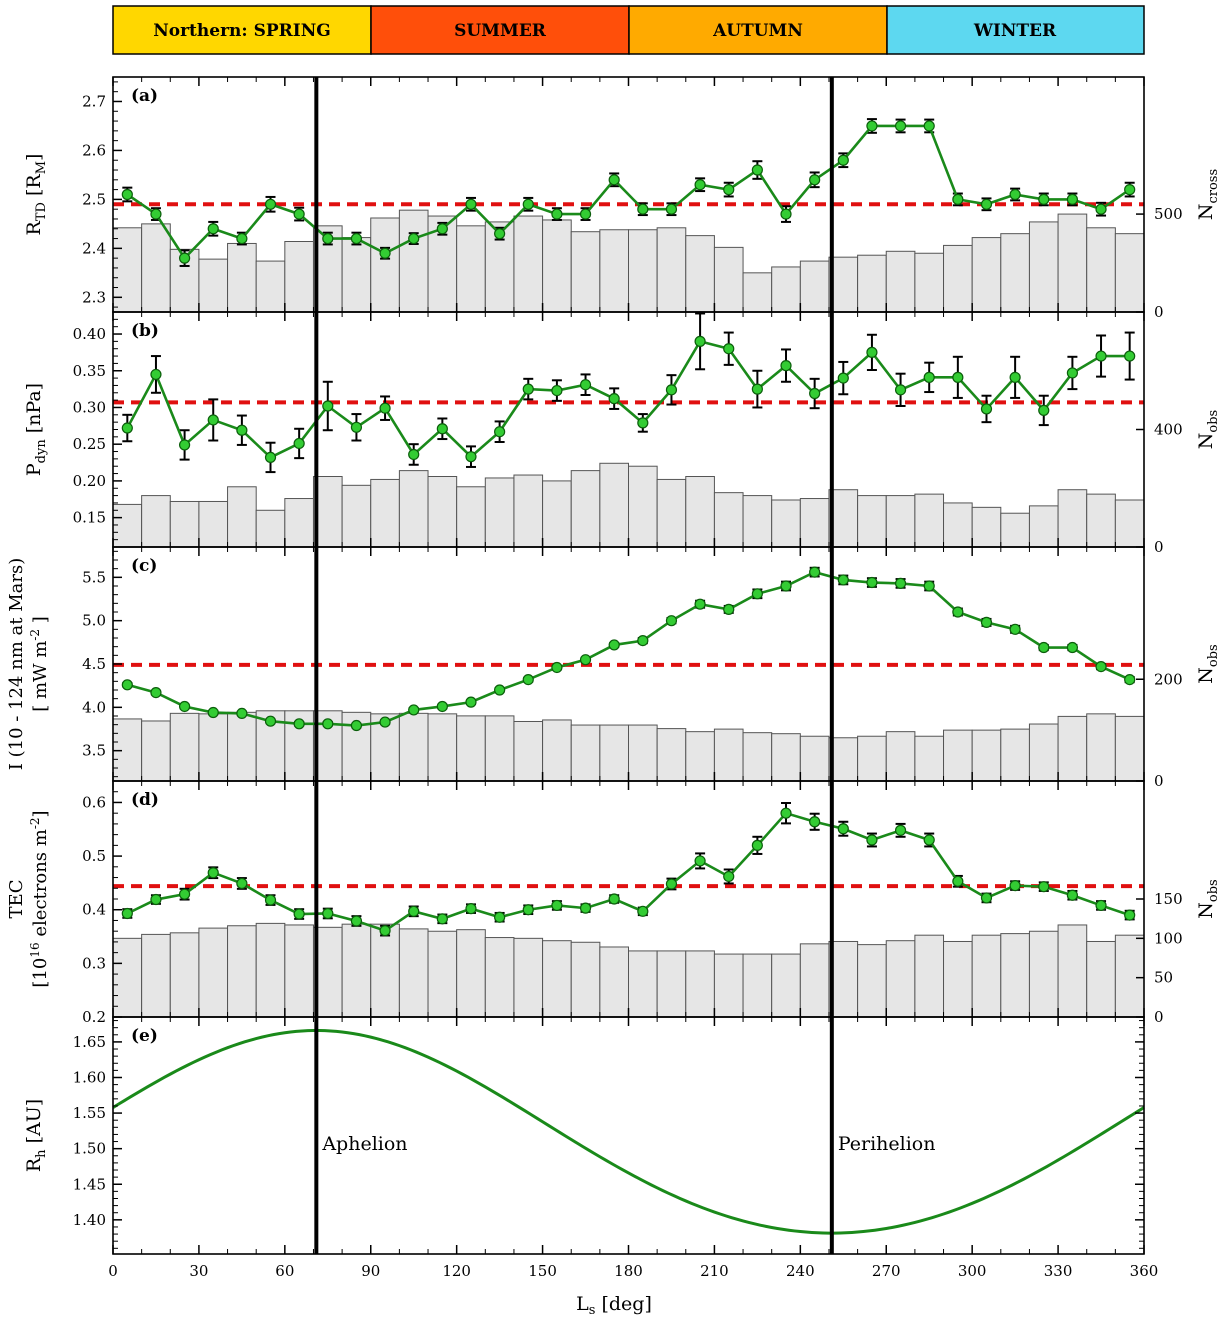 The width and height of the screenshot is (1225, 1318). Describe the element at coordinates (89, 334) in the screenshot. I see `left-y-tick-label: 0.40` at that location.